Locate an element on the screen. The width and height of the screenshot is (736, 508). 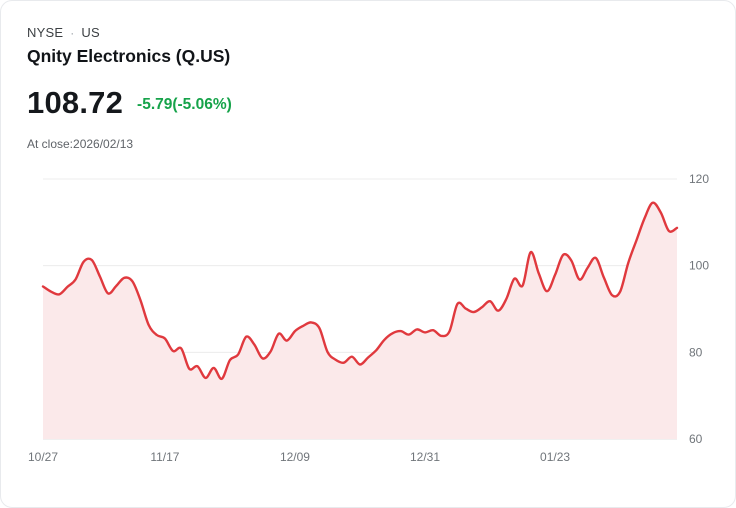
current-price: 108.72 is located at coordinates (75, 102).